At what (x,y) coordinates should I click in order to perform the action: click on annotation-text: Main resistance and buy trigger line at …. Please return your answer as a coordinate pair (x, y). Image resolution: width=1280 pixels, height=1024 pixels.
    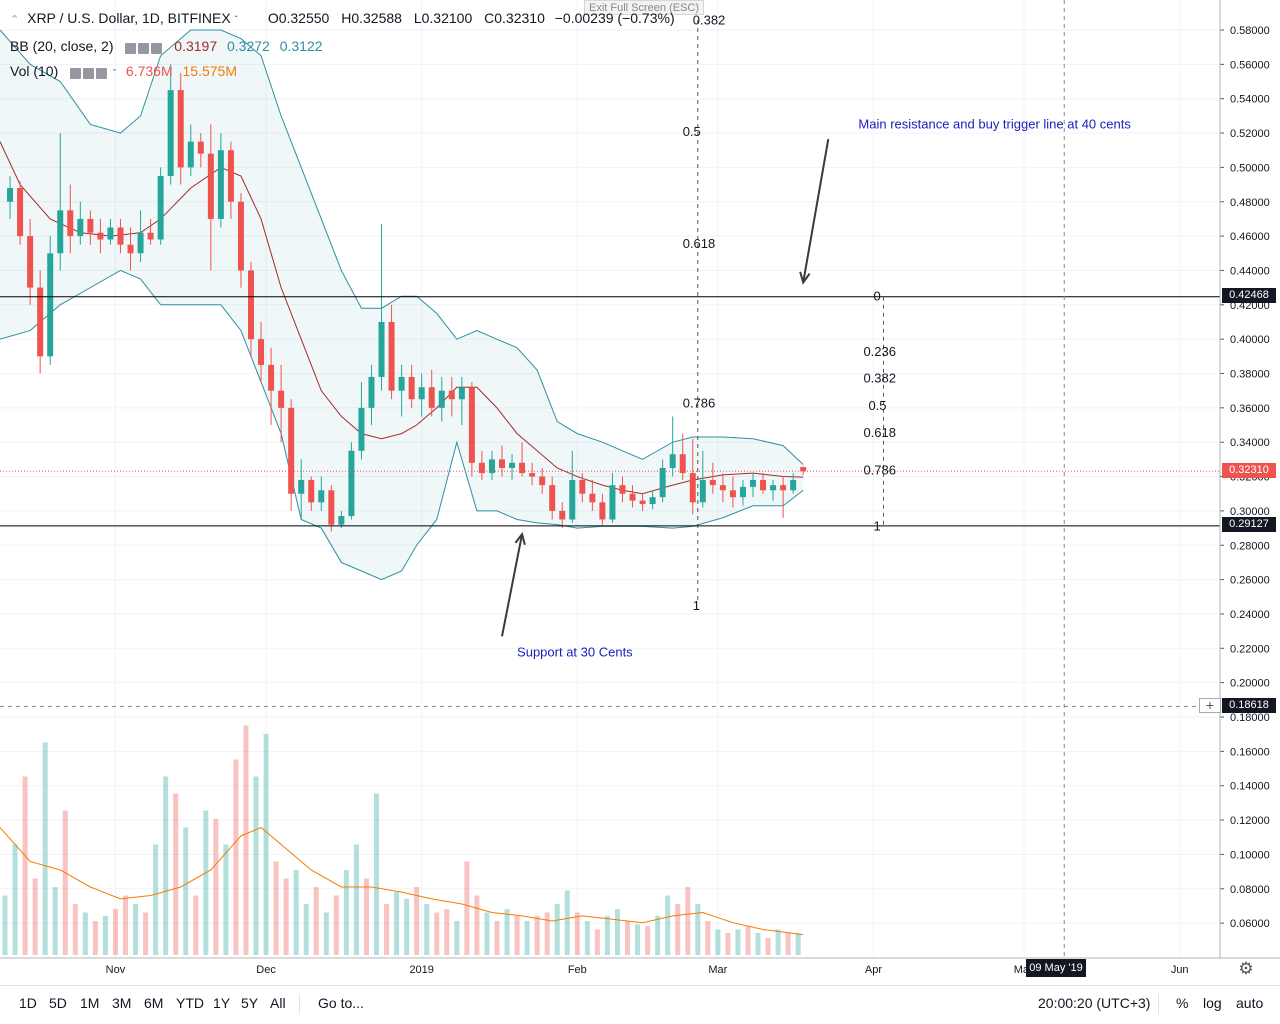
    Looking at the image, I should click on (994, 123).